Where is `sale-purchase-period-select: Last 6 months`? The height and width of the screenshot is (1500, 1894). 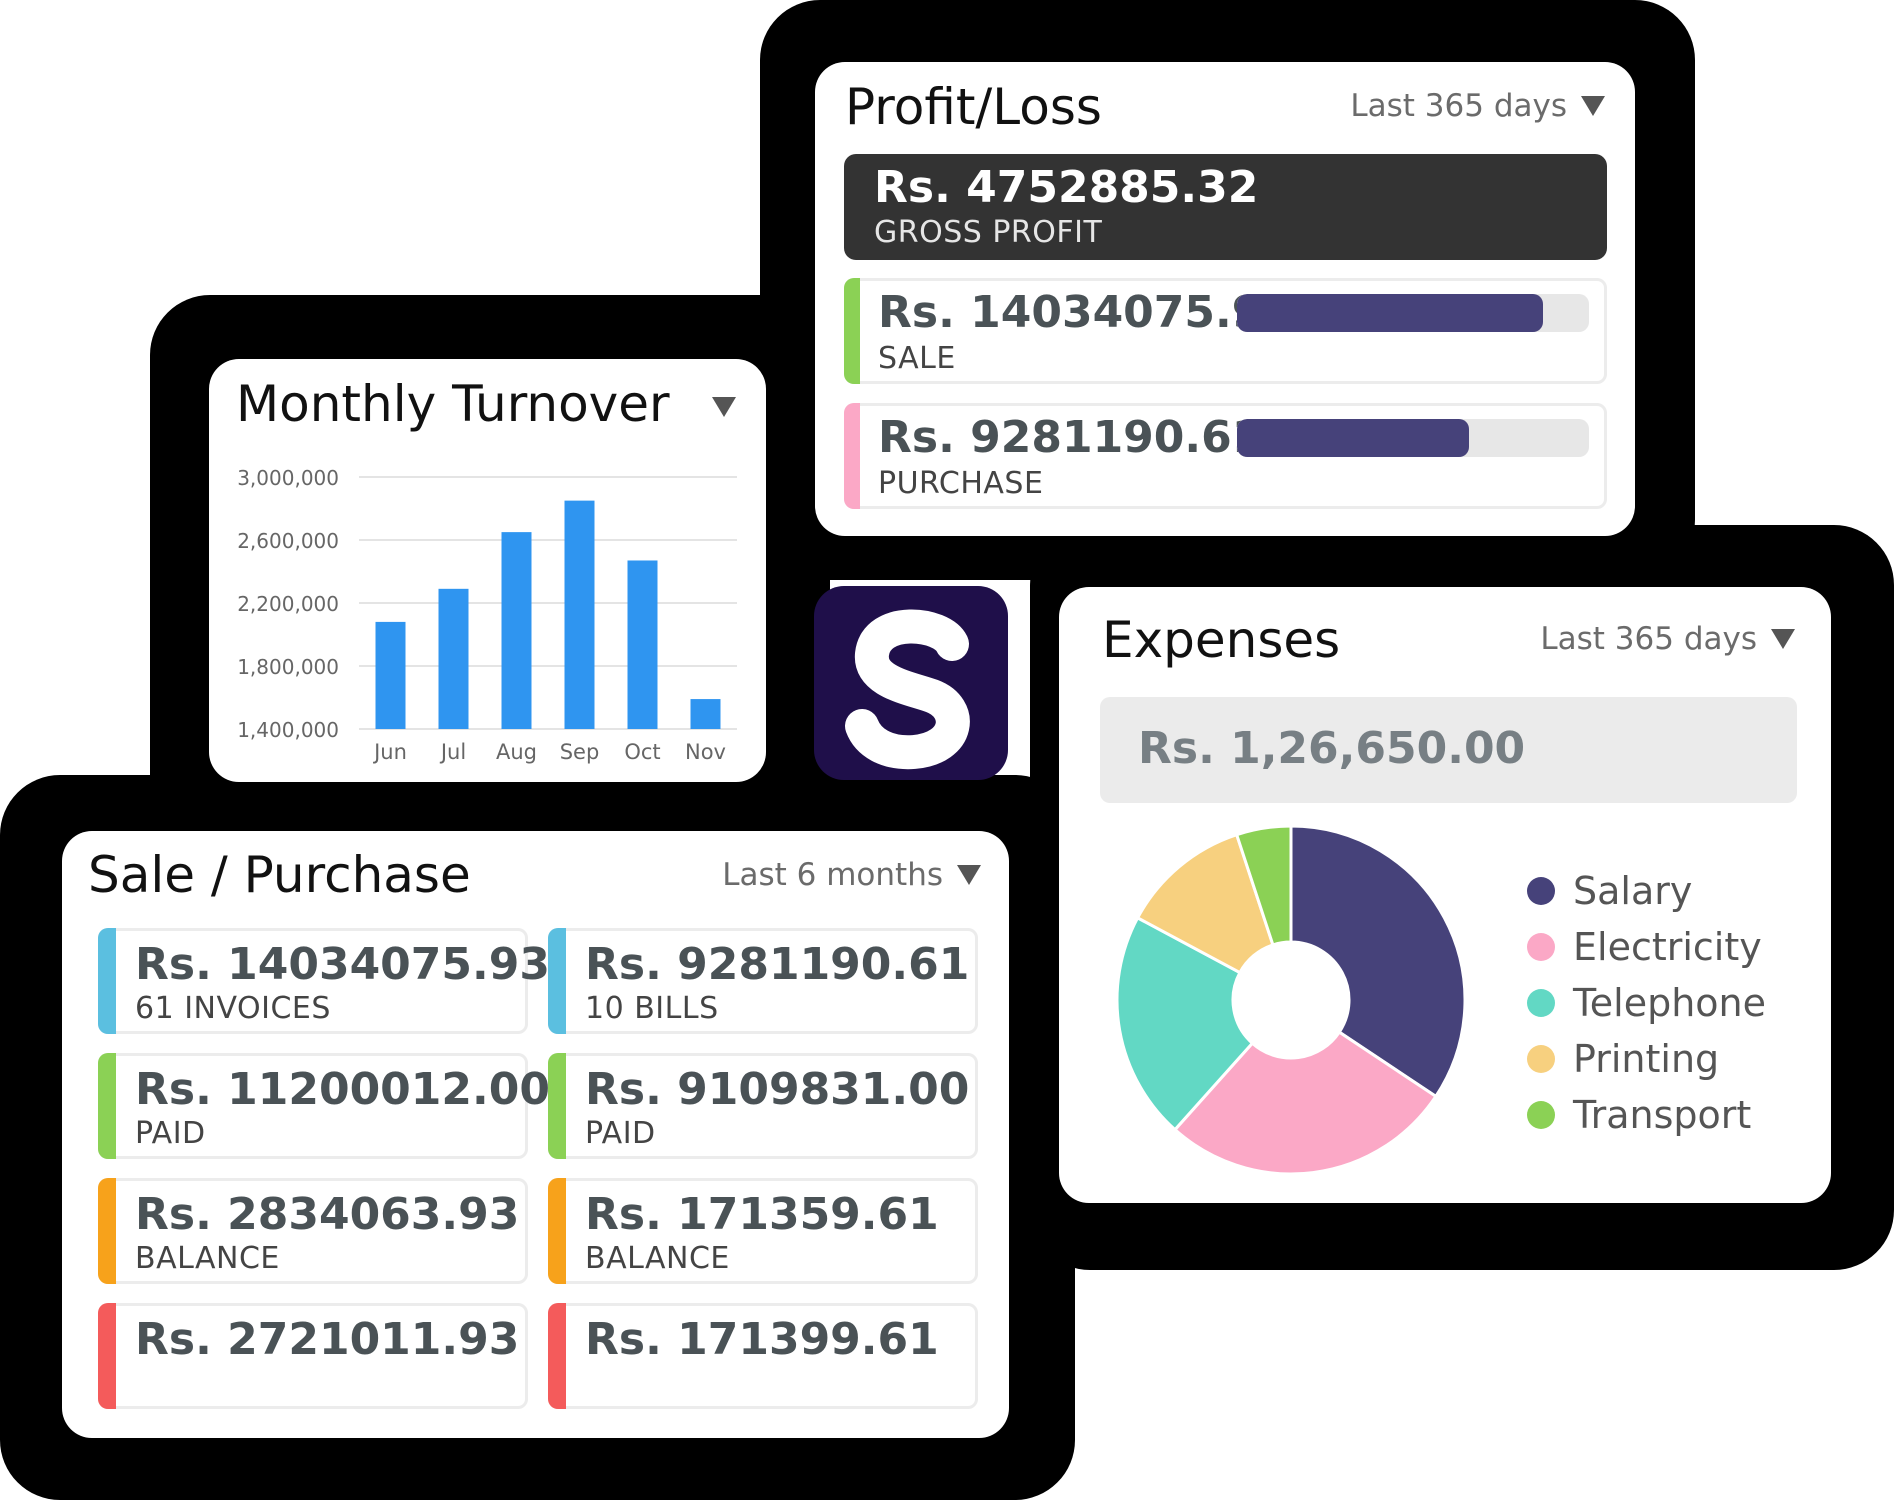 sale-purchase-period-select: Last 6 months is located at coordinates (851, 875).